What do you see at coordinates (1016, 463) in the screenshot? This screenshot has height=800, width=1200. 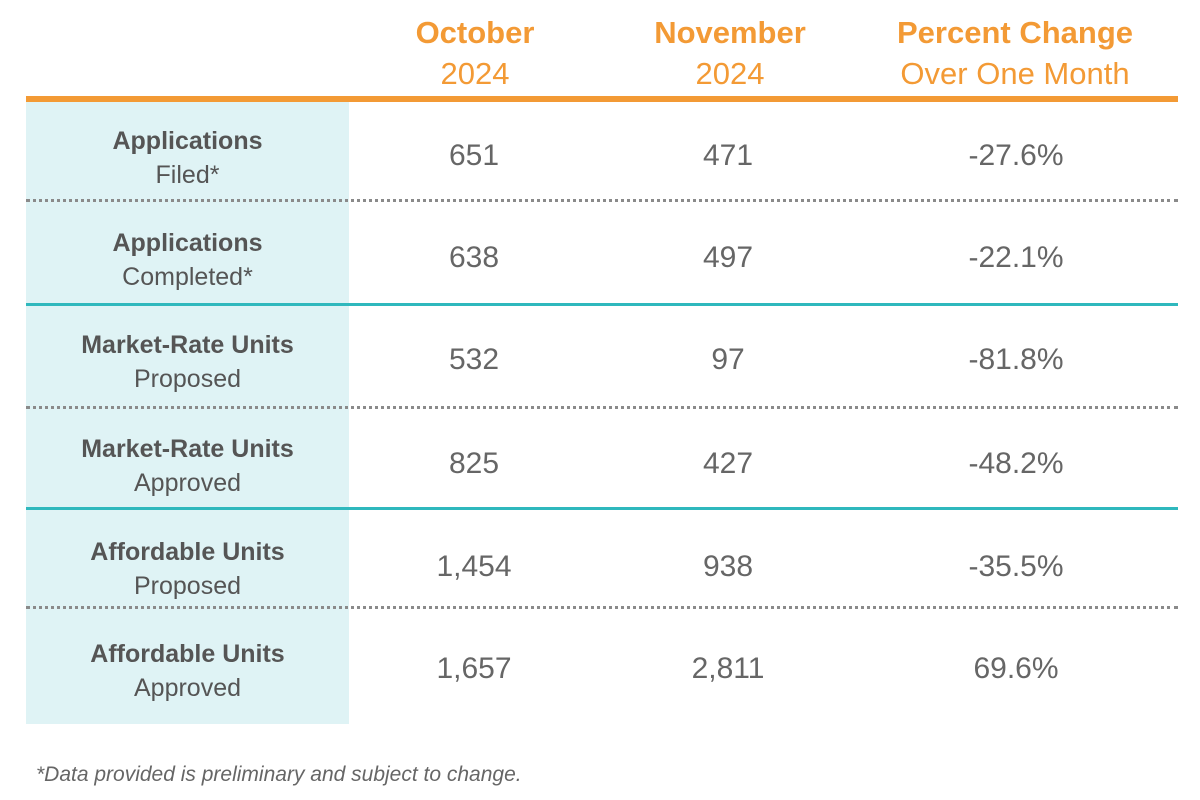 I see `percent-change-value: -48.2%` at bounding box center [1016, 463].